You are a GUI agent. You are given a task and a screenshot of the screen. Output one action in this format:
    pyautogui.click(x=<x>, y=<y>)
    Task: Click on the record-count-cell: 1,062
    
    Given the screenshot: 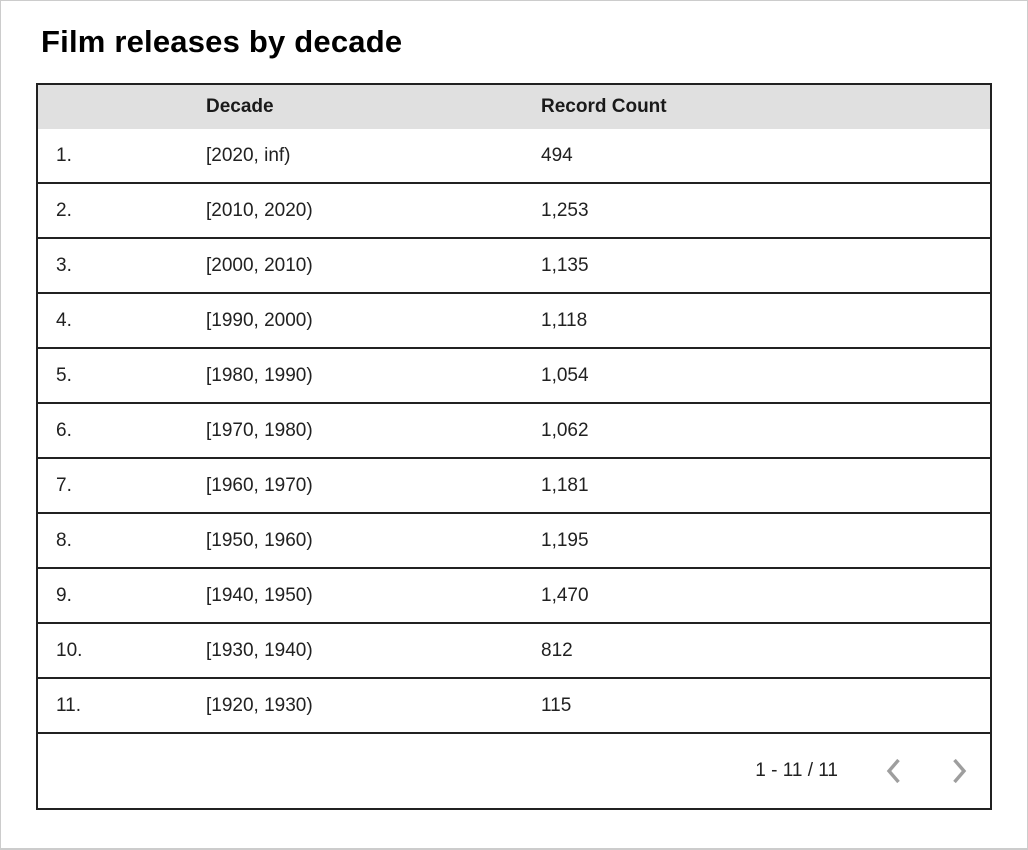 What is the action you would take?
    pyautogui.click(x=565, y=430)
    